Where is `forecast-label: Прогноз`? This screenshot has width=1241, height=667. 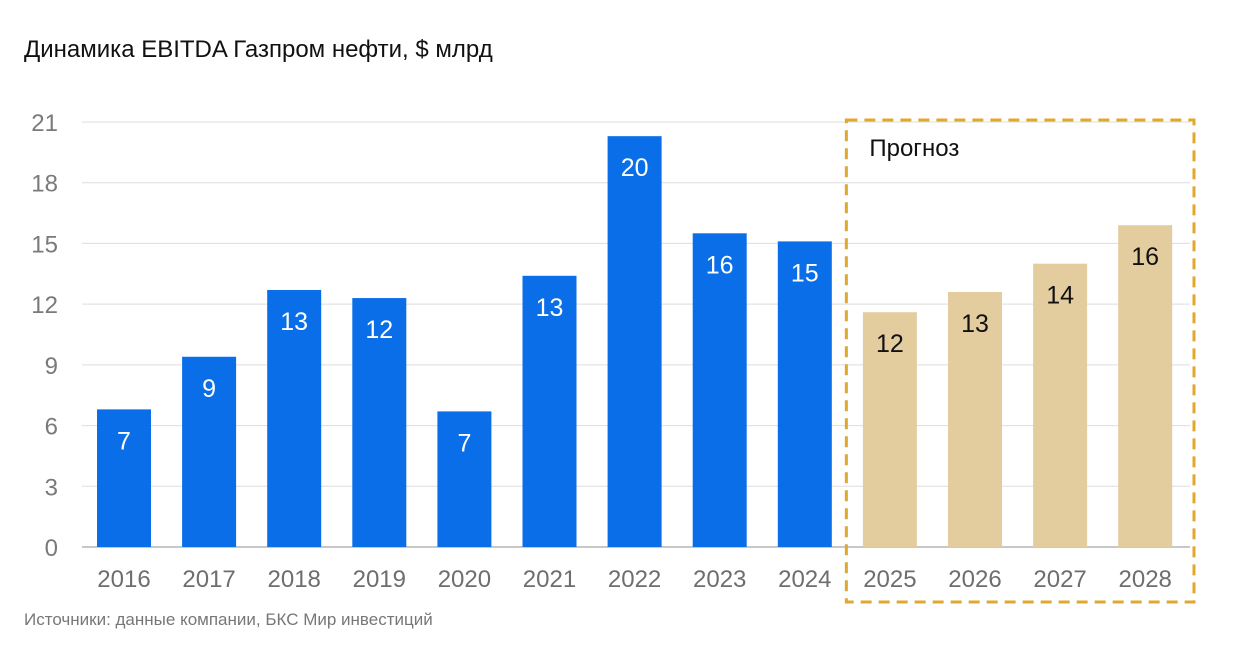 forecast-label: Прогноз is located at coordinates (914, 148).